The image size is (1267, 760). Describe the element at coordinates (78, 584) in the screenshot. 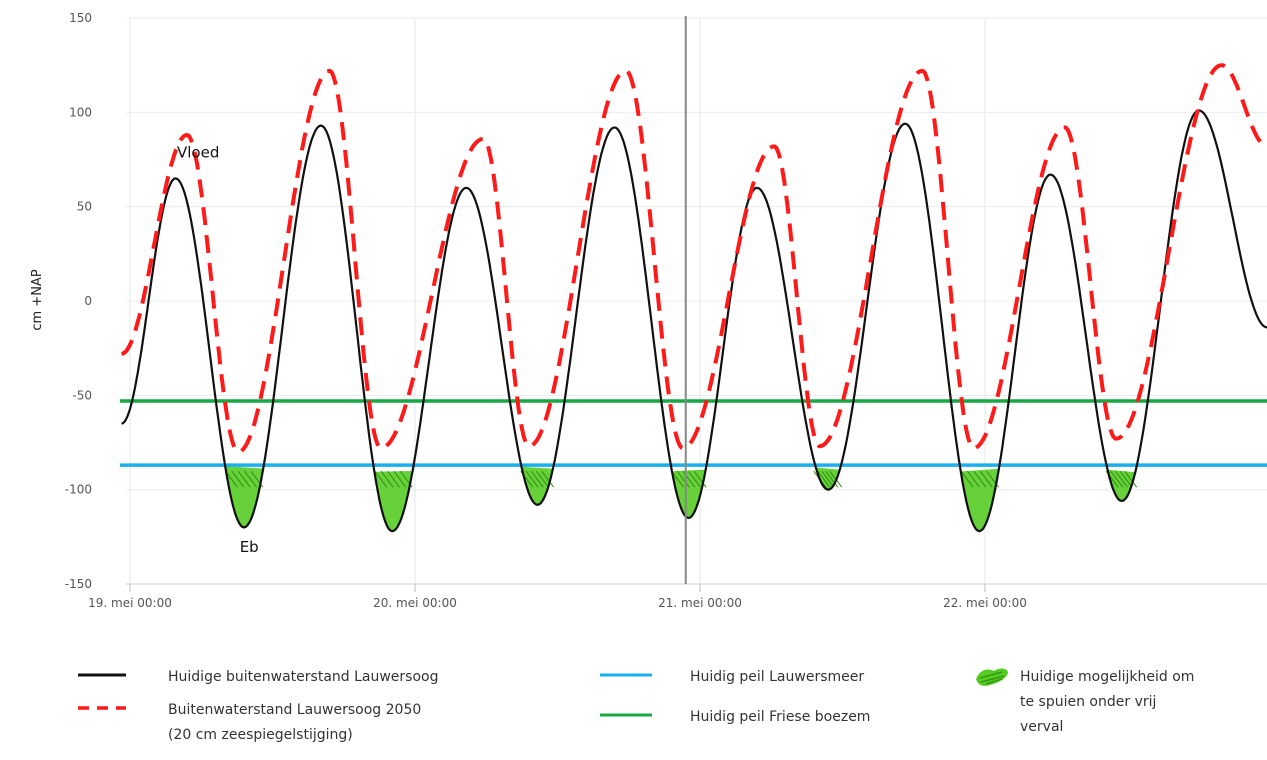

I see `y-tick-label: -150` at that location.